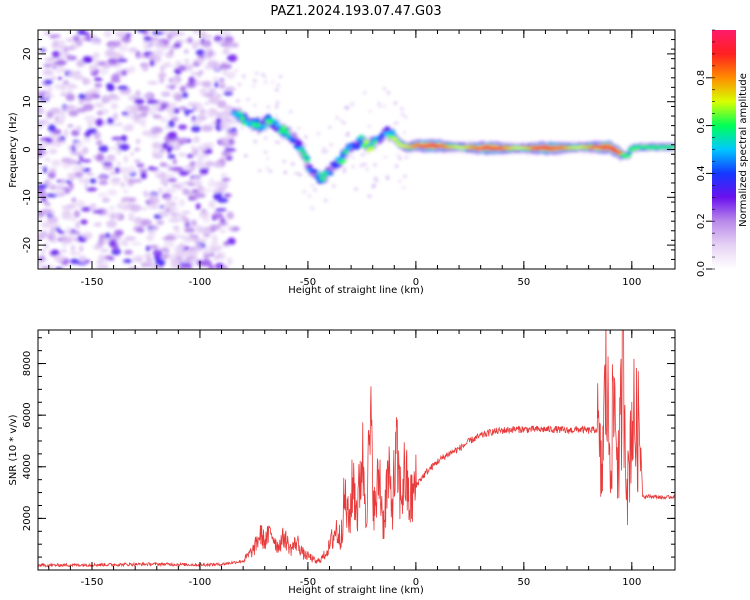 This screenshot has width=750, height=600. Describe the element at coordinates (92, 582) in the screenshot. I see `snr-xtick-label: -150` at that location.